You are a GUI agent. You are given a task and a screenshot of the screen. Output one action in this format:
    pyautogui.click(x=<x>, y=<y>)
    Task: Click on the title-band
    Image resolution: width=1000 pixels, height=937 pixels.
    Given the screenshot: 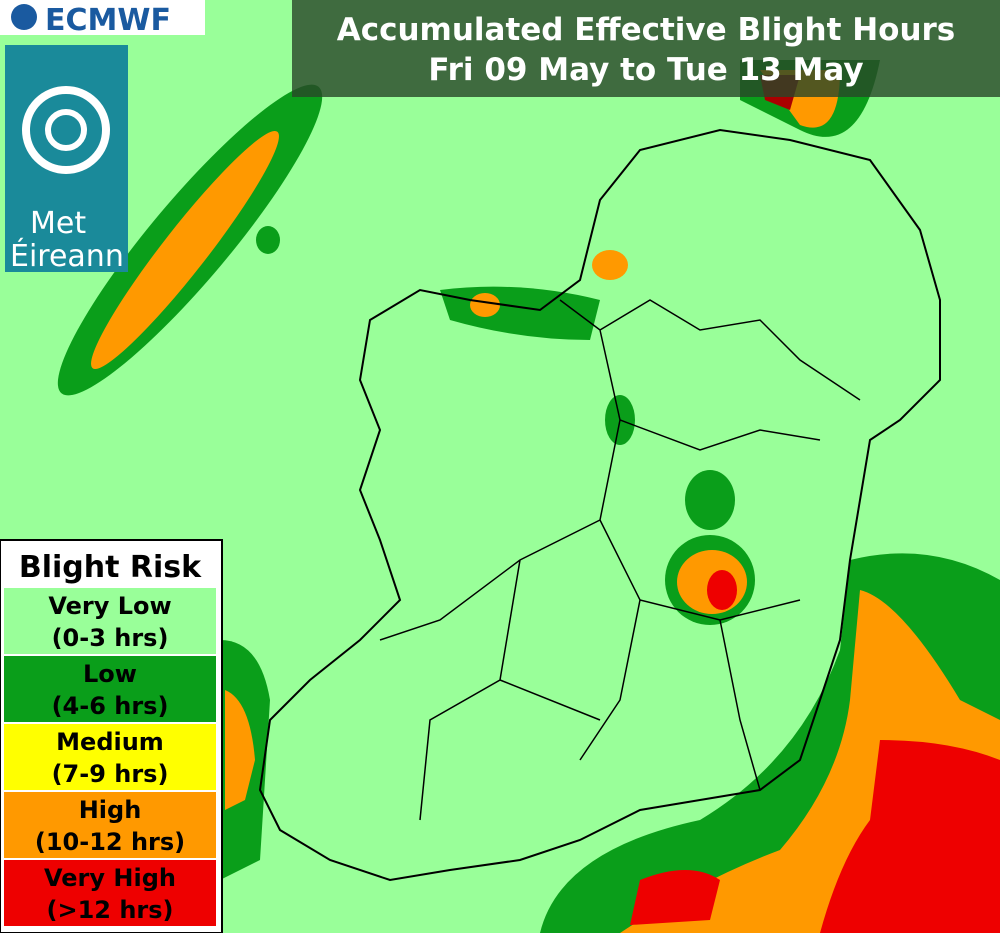 What is the action you would take?
    pyautogui.click(x=646, y=48)
    